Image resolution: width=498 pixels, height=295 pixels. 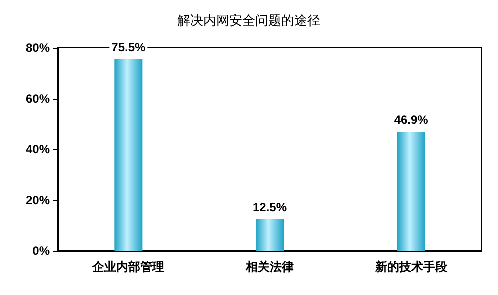 What do you see at coordinates (38, 99) in the screenshot?
I see `y-tick-label: 60%` at bounding box center [38, 99].